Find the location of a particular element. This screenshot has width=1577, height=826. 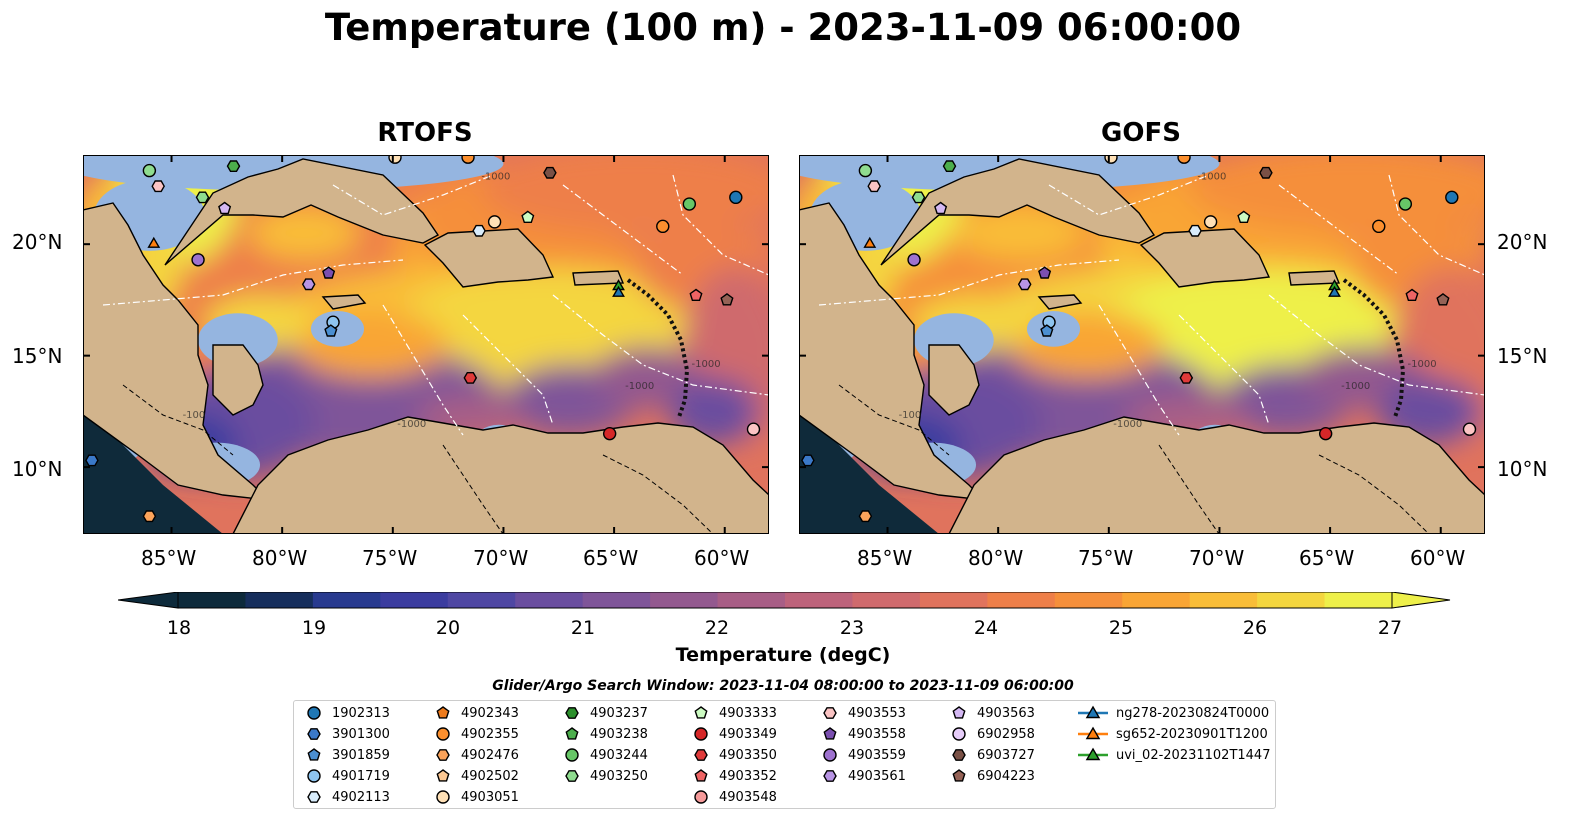

lesser-antilles-islands is located at coordinates (658, 348).